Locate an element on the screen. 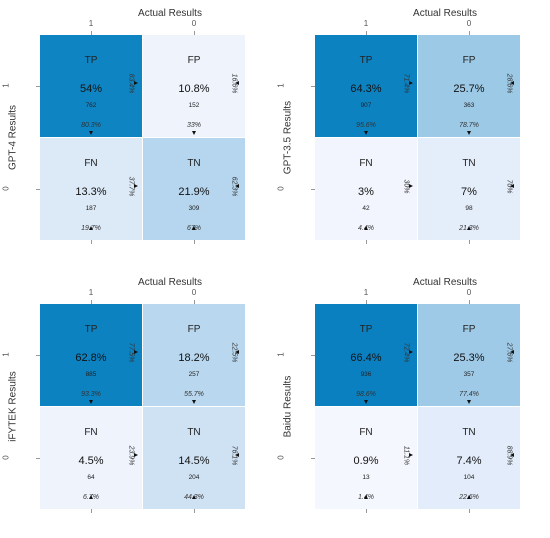 The height and width of the screenshot is (538, 550). cell-count: 64 is located at coordinates (91, 477).